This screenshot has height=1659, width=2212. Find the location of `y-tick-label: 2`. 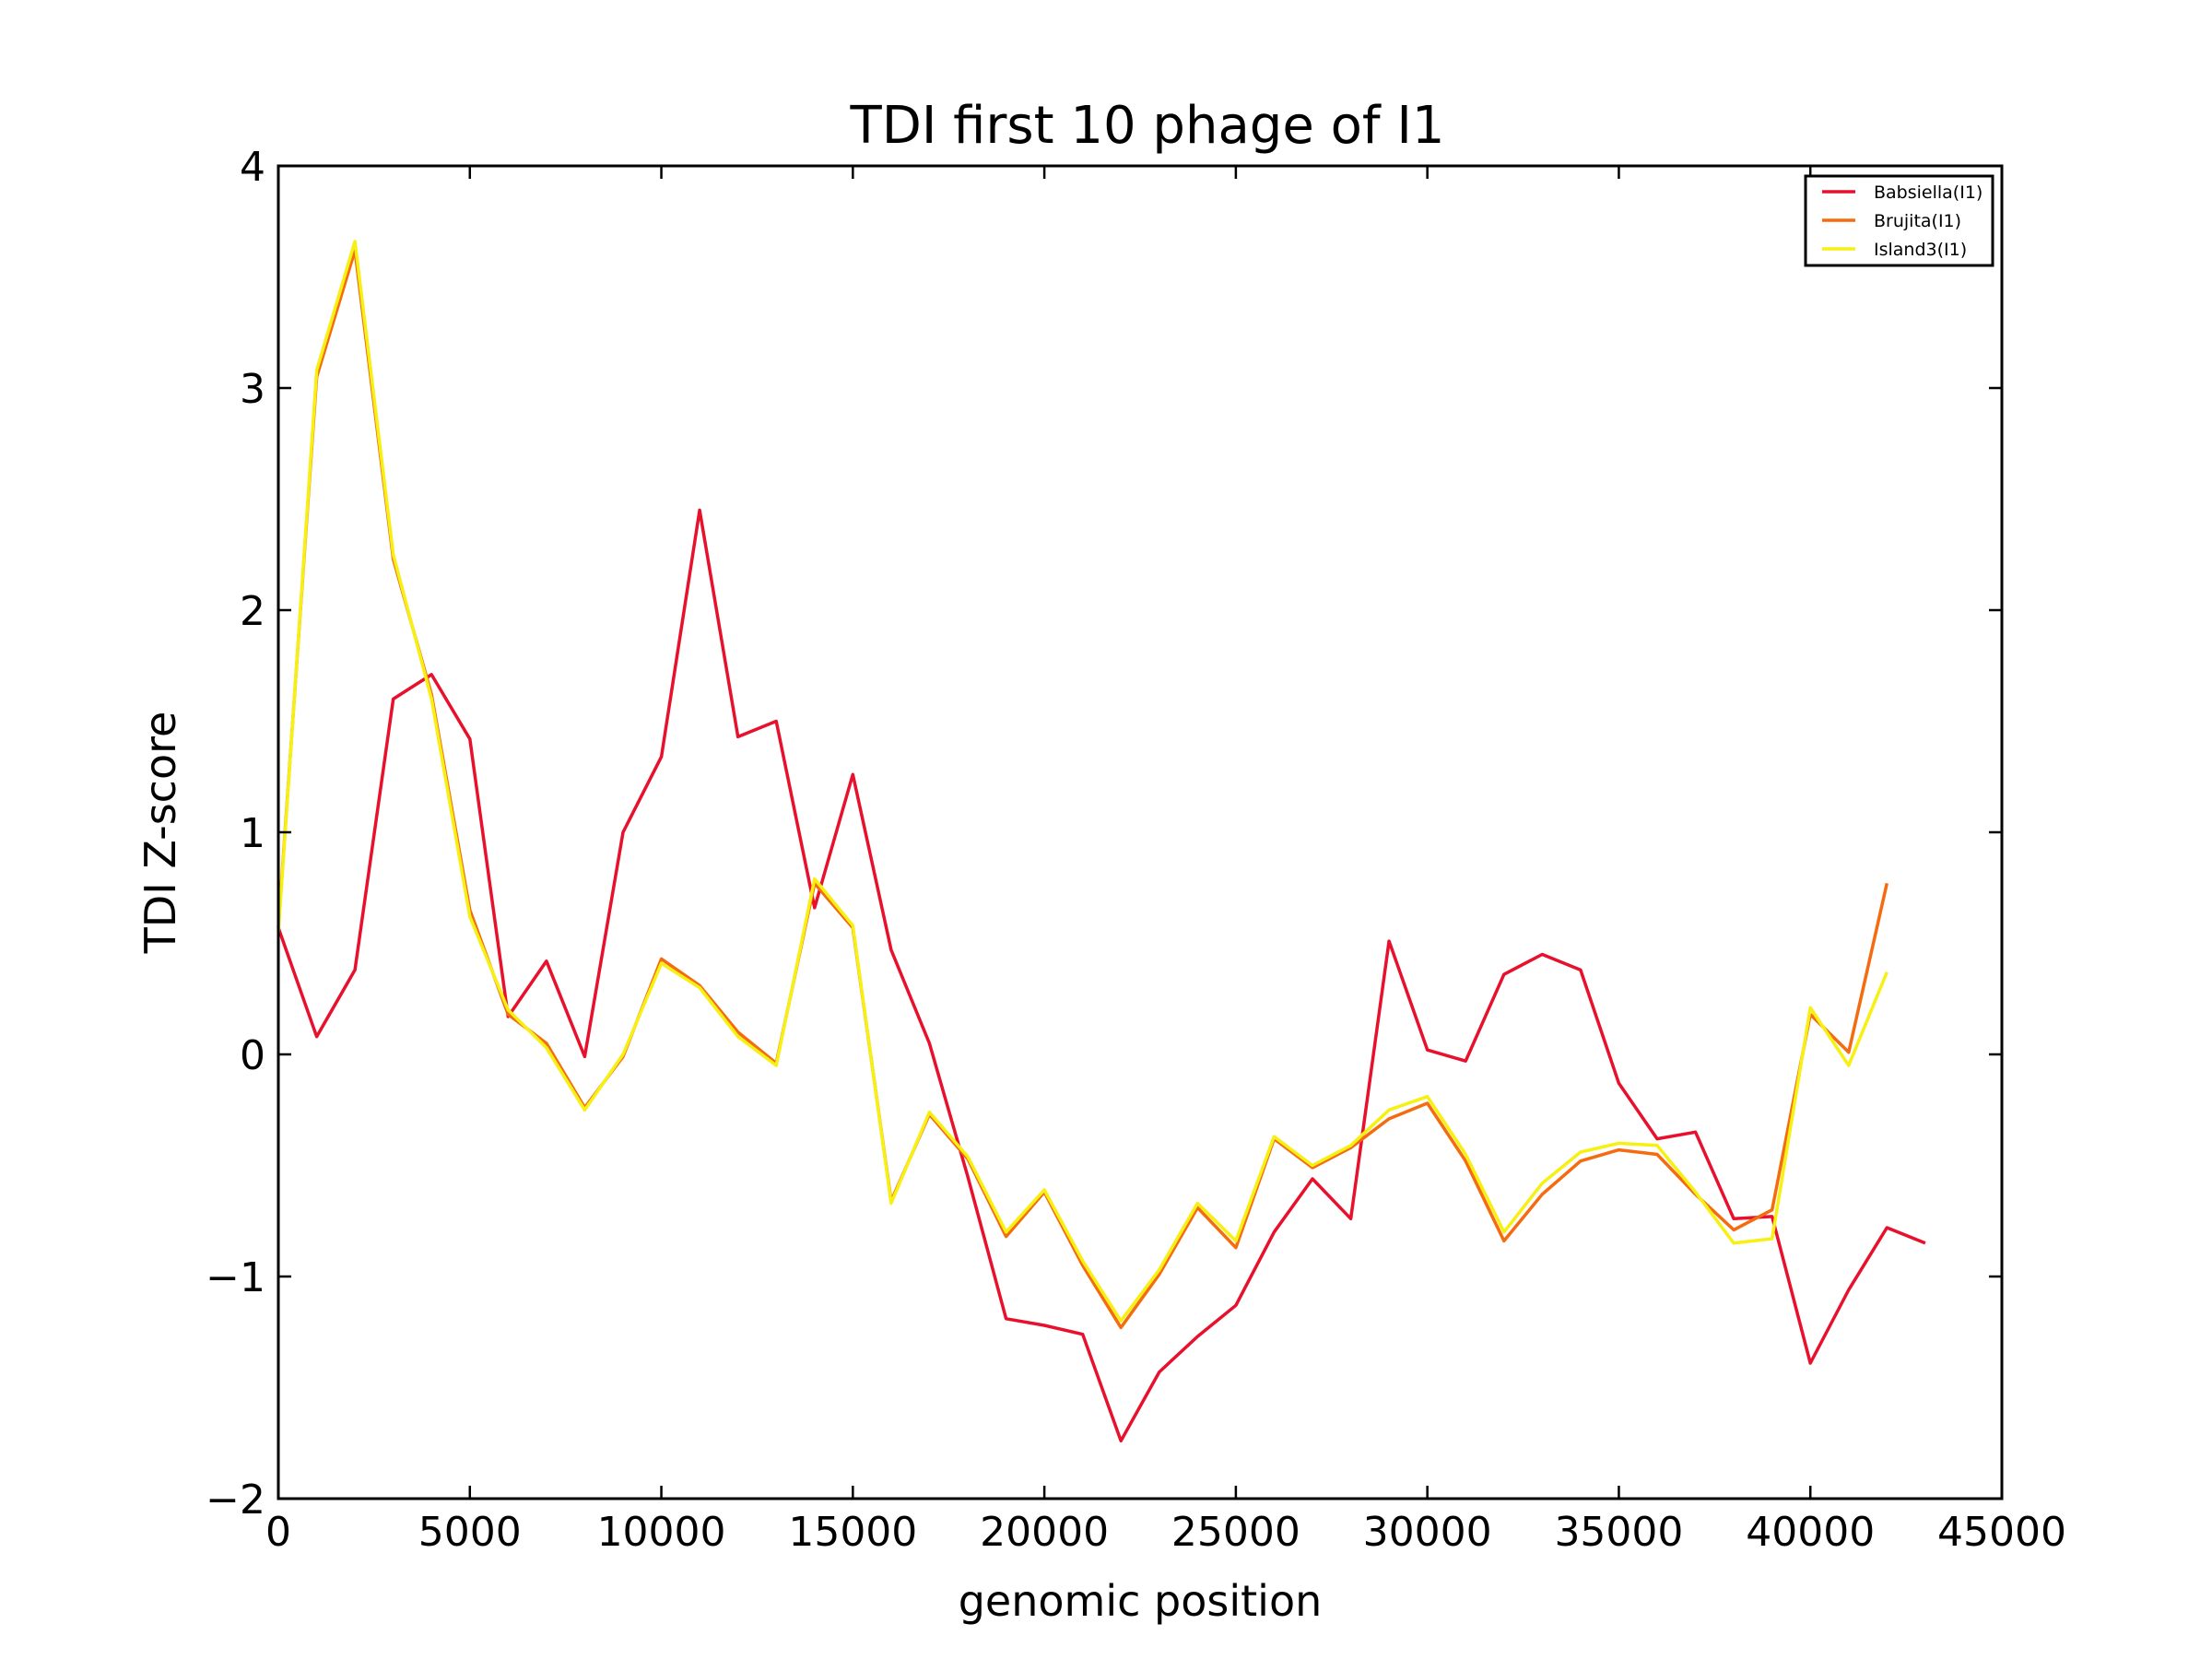

y-tick-label: 2 is located at coordinates (252, 611).